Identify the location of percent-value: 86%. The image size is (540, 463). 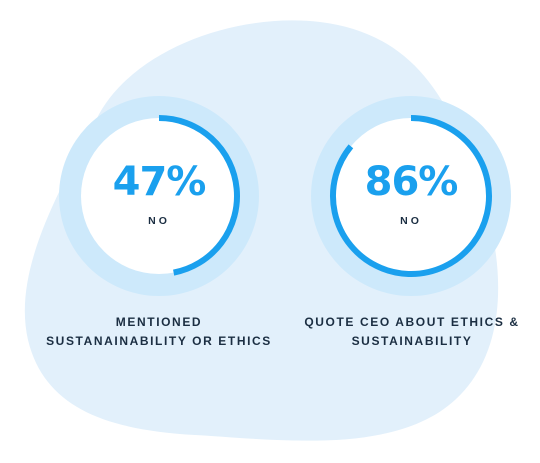
(411, 182).